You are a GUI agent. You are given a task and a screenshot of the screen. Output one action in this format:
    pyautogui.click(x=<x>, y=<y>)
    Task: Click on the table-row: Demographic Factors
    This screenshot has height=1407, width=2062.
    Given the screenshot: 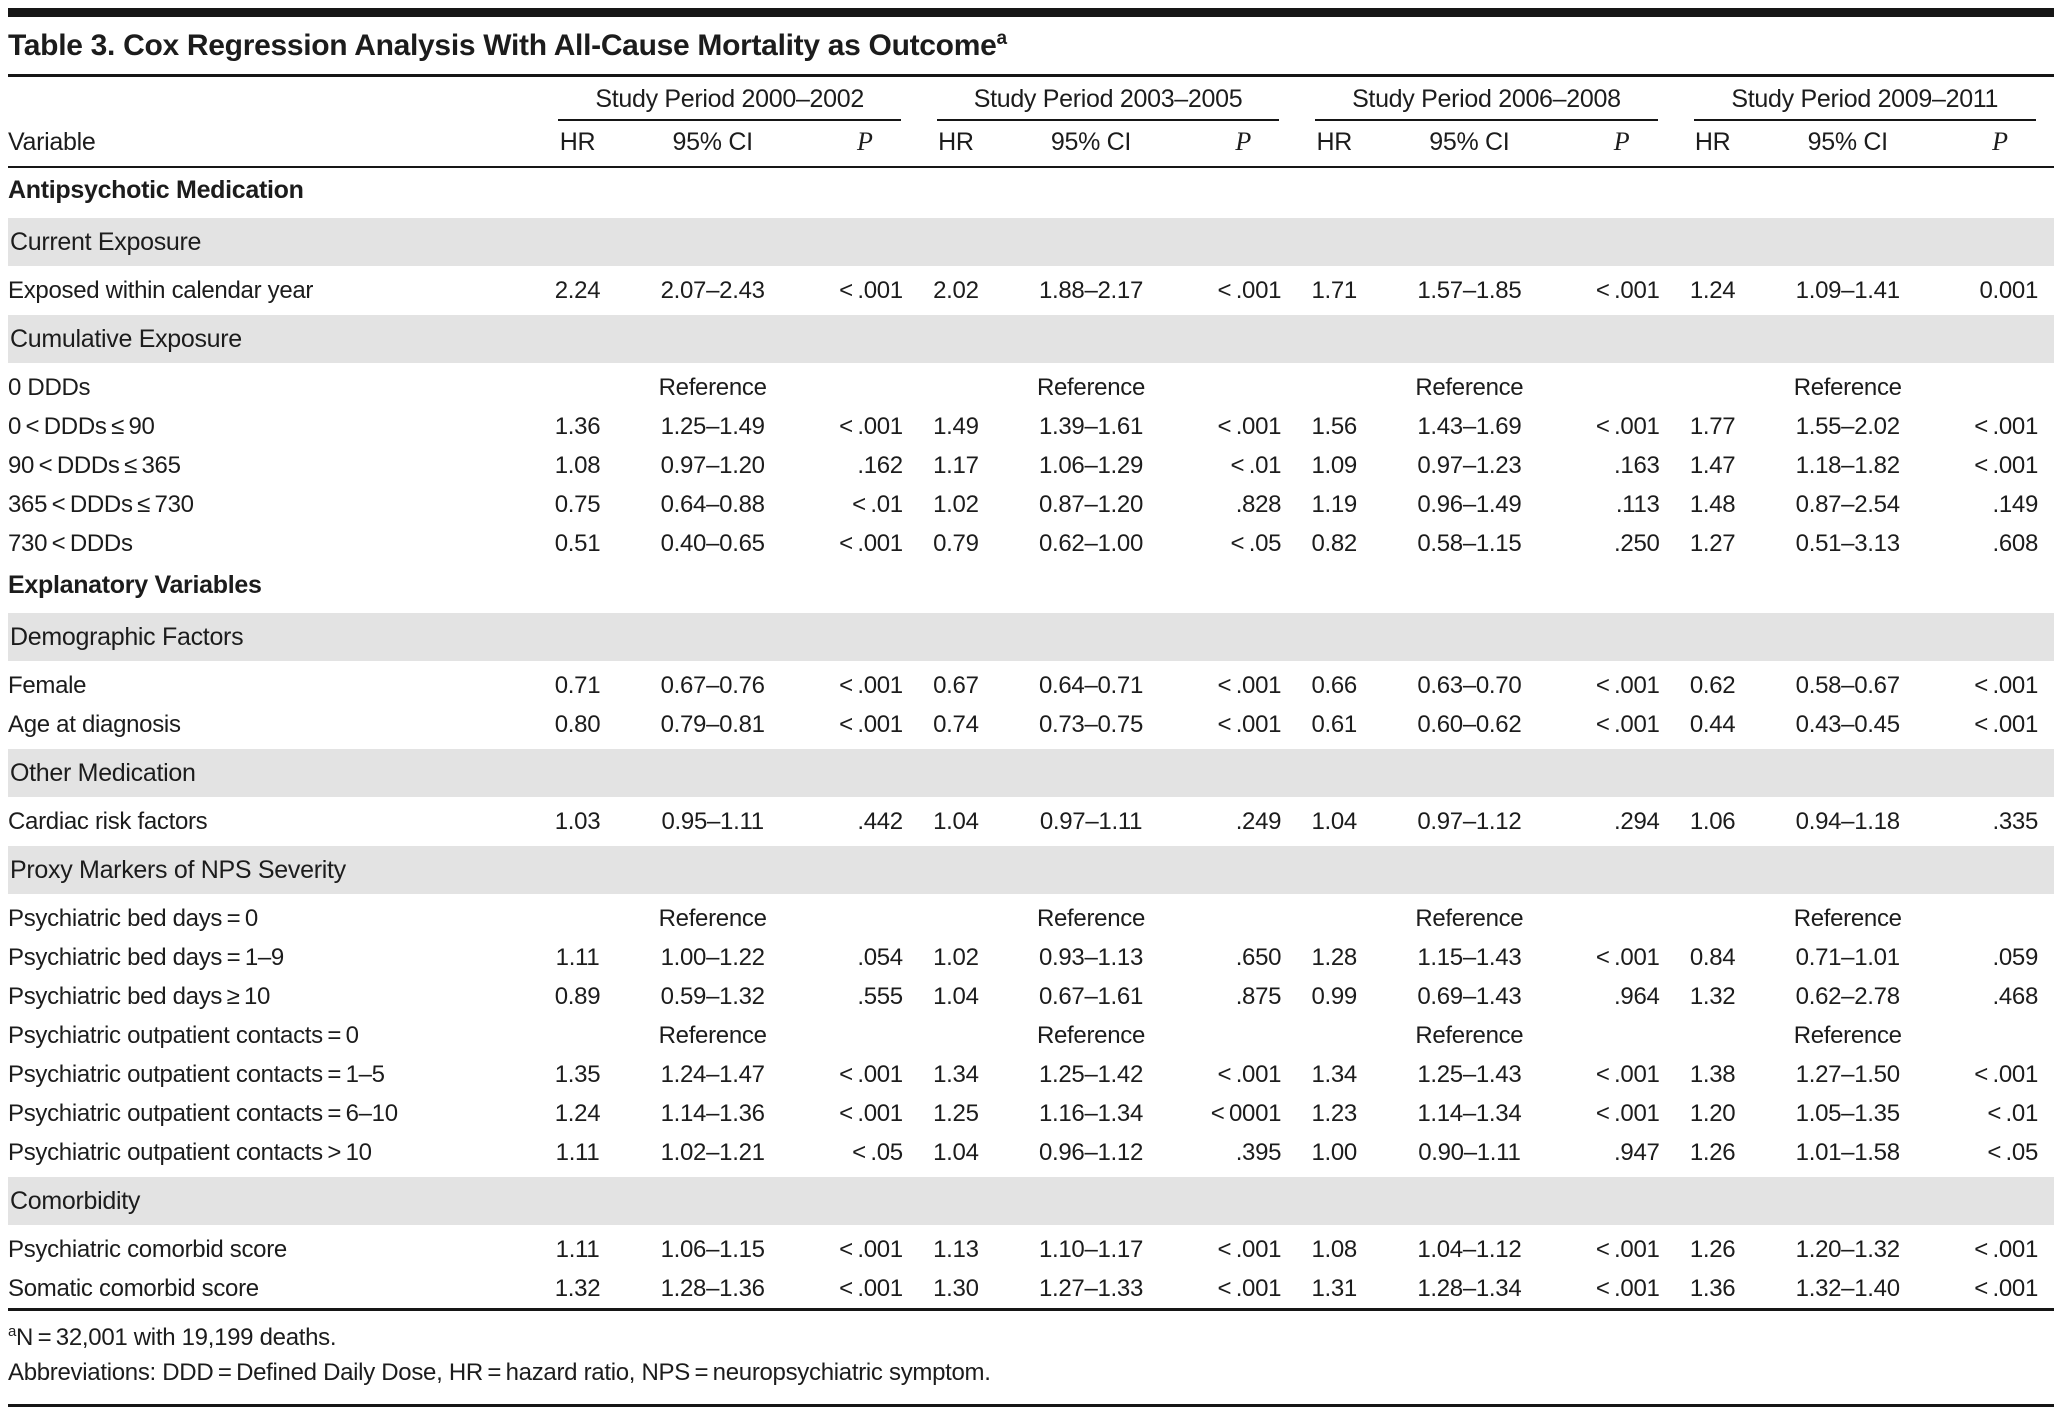 What is the action you would take?
    pyautogui.click(x=1031, y=637)
    